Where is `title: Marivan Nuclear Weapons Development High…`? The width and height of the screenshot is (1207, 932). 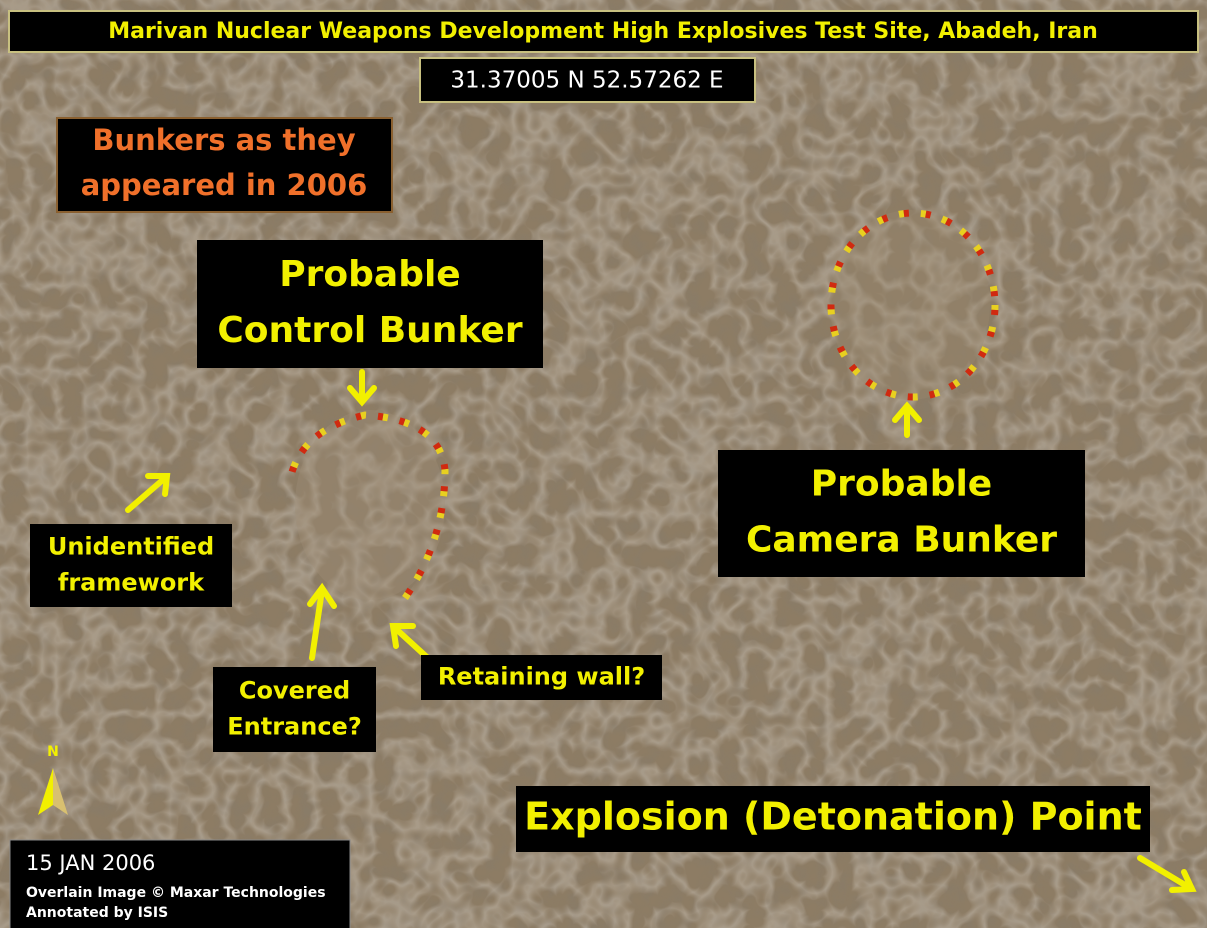
title: Marivan Nuclear Weapons Development High… is located at coordinates (603, 31).